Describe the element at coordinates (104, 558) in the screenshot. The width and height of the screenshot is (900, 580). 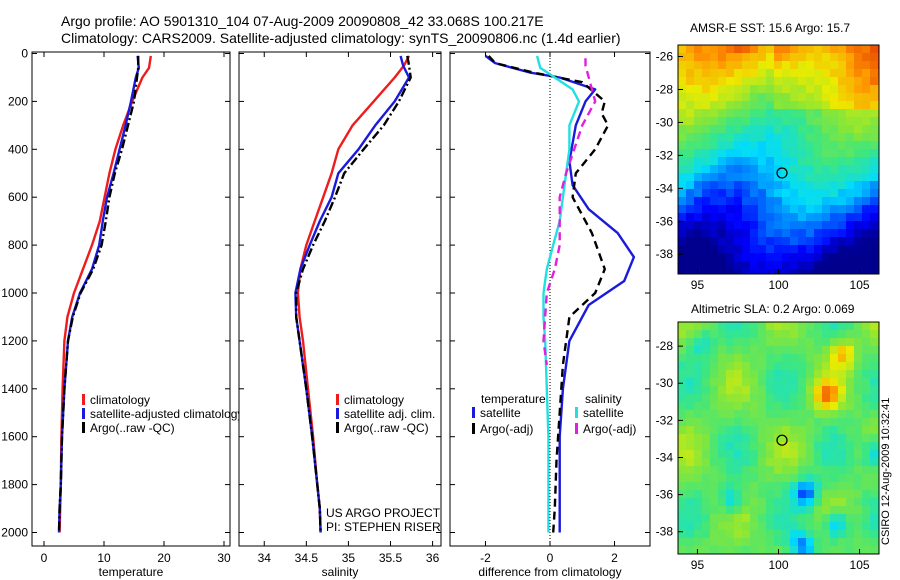
I see `x-tick-label: 10` at that location.